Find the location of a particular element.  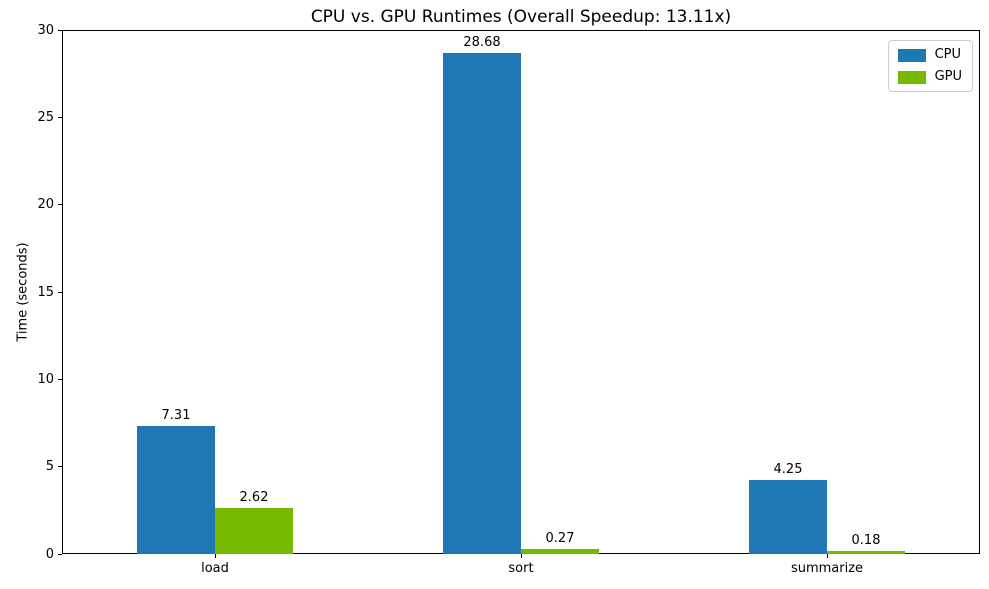

bar-value-label-cpu-sort: 28.68 is located at coordinates (482, 43).